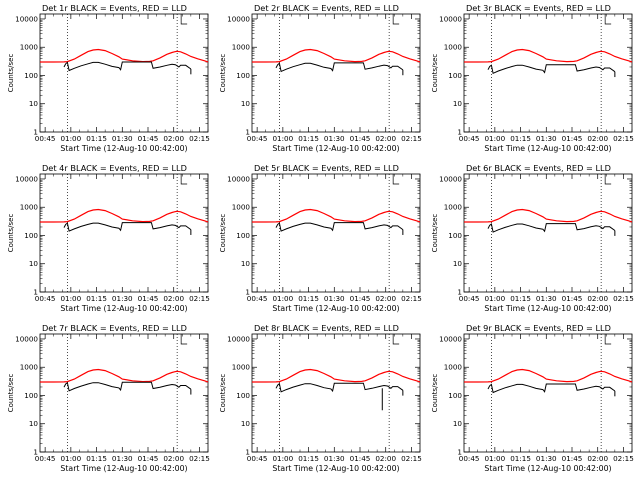  I want to click on panel-title: Det 9r BLACK = Events, RED = LLD, so click(538, 328).